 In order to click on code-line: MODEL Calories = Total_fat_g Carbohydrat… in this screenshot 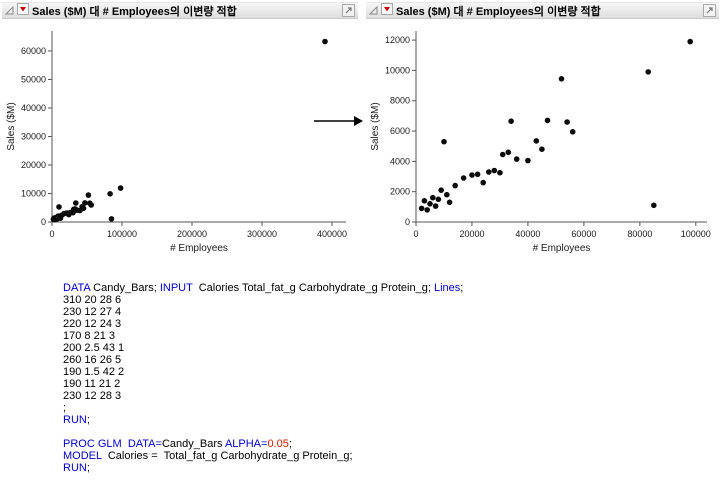, I will do `click(208, 456)`.